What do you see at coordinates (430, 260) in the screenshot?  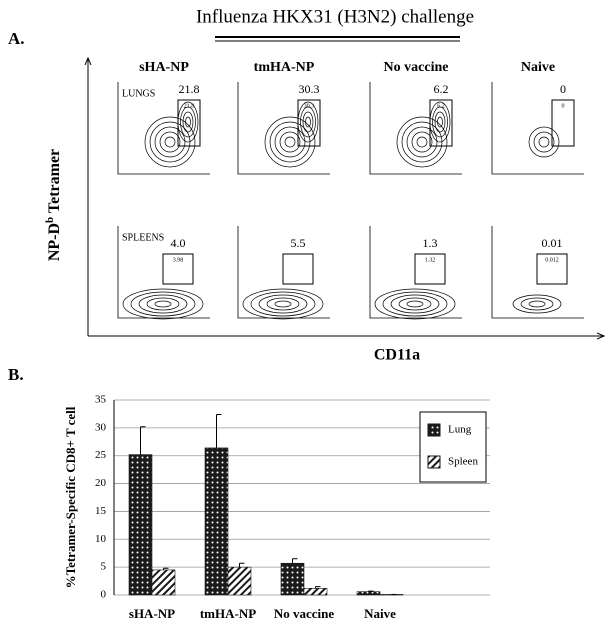 I see `gate-percent-small: 1.32` at bounding box center [430, 260].